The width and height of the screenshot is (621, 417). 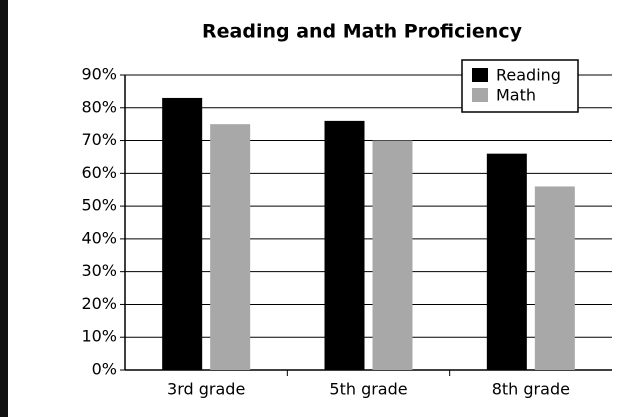 What do you see at coordinates (99, 172) in the screenshot?
I see `y-tick-label: 60%` at bounding box center [99, 172].